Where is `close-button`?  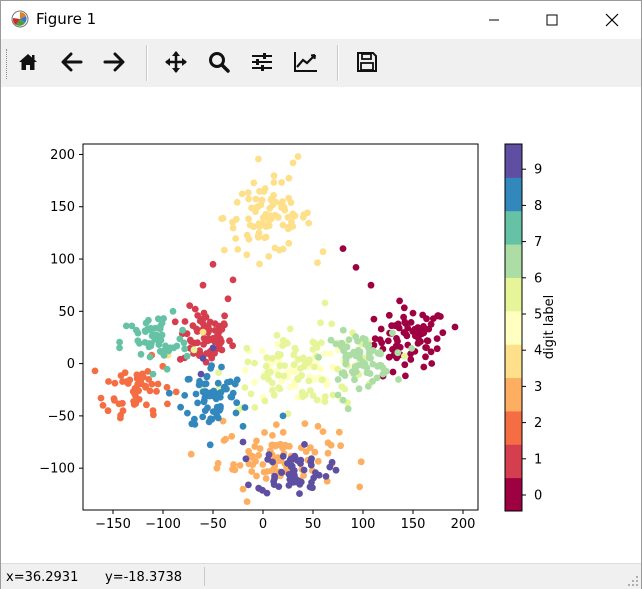
close-button is located at coordinates (612, 20).